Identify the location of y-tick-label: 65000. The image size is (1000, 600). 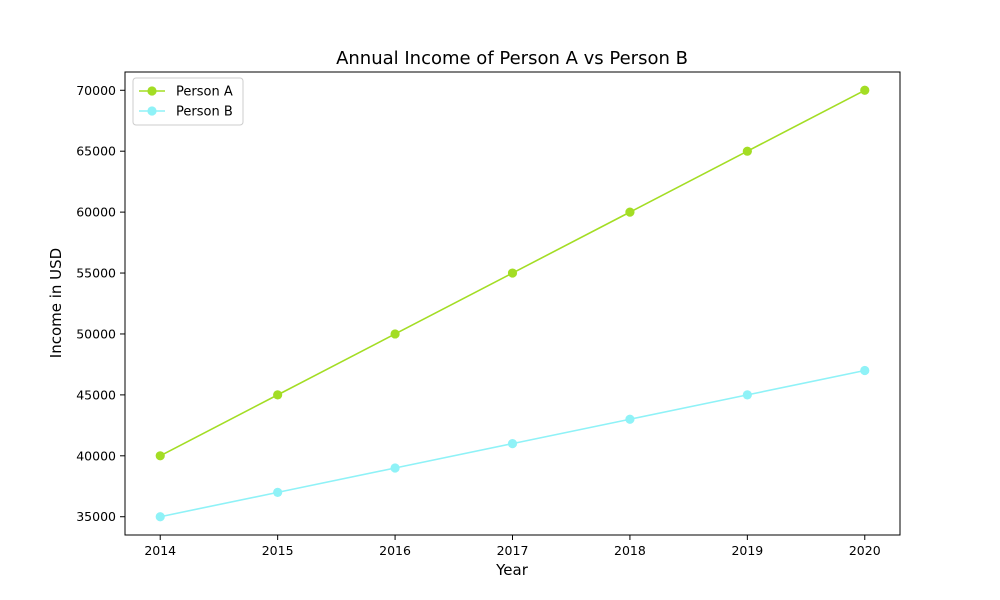
(96, 151).